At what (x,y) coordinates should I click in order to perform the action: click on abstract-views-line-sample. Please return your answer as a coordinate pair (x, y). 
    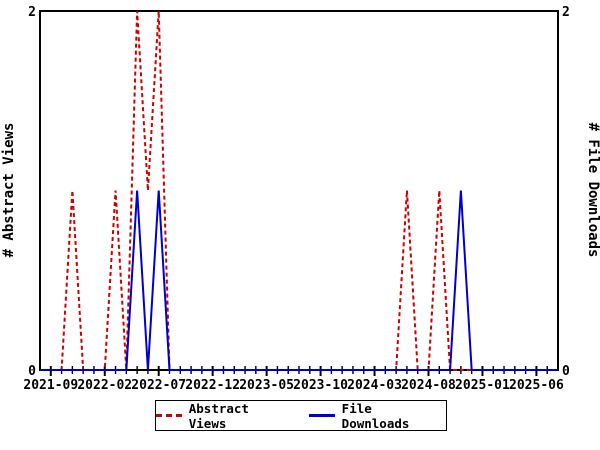
    Looking at the image, I should click on (169, 415).